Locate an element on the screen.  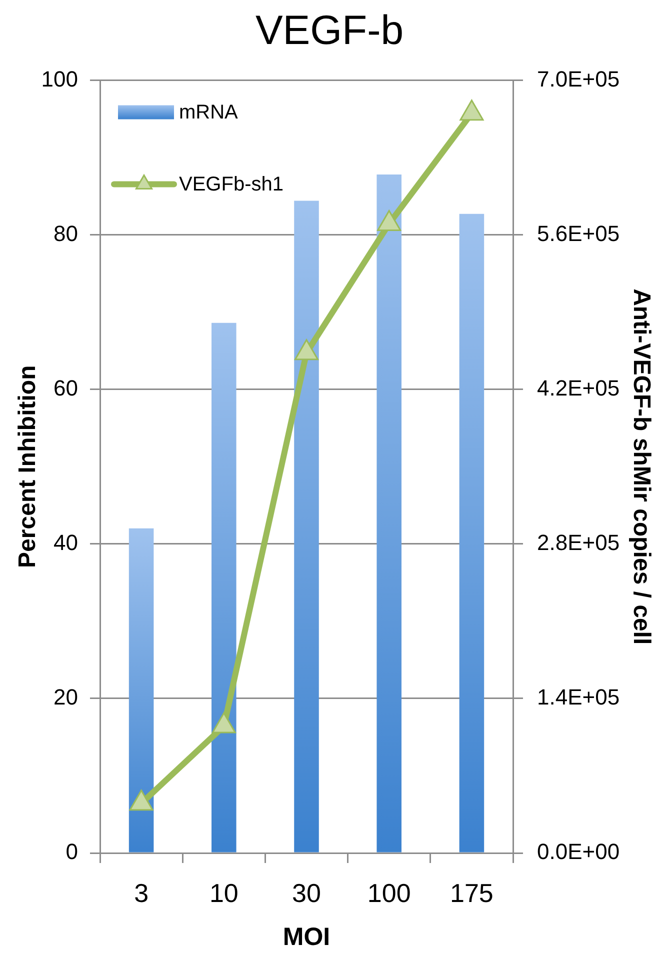
x-axis-title: MOI is located at coordinates (306, 936).